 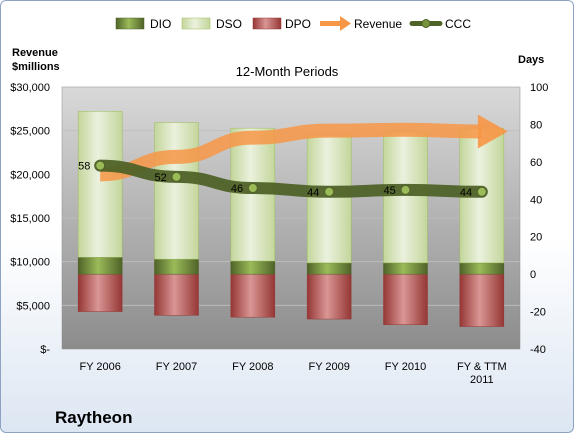 I want to click on legend-item-revenue: Revenue, so click(x=361, y=23).